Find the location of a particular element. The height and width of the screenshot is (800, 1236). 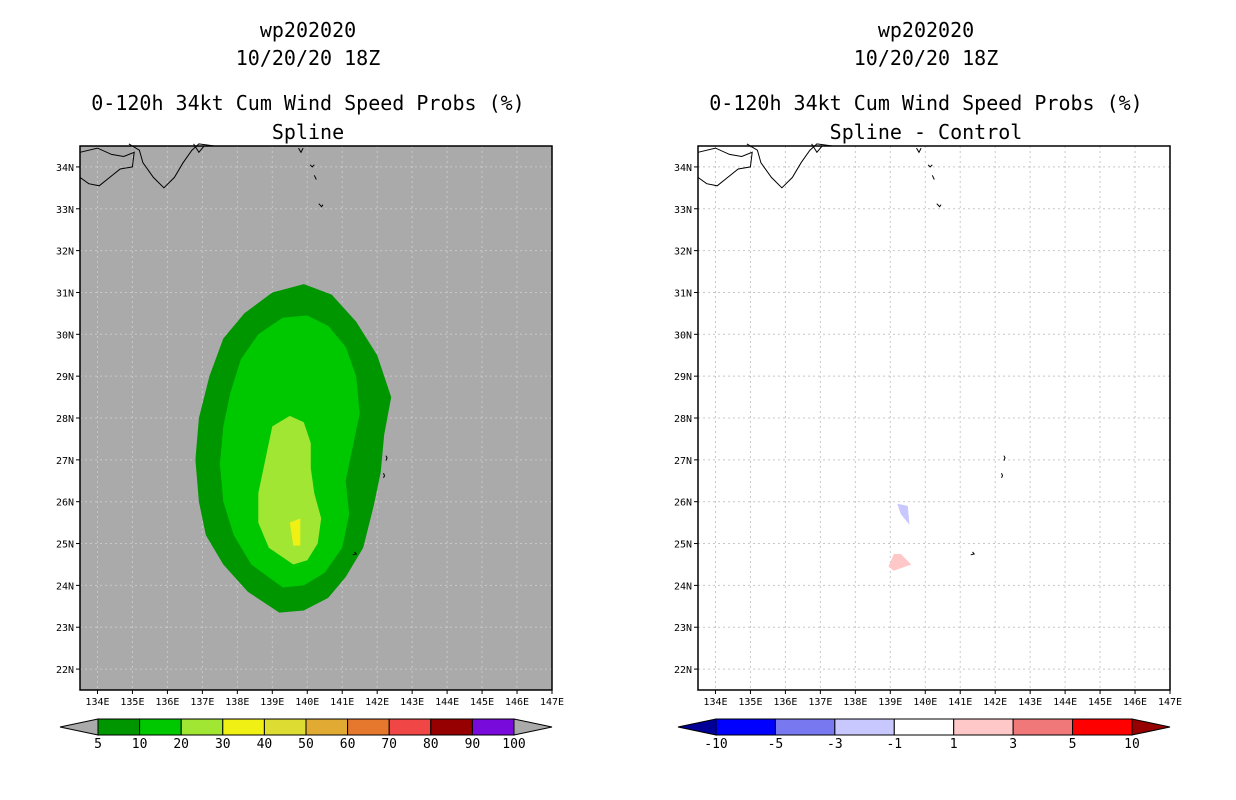

right-subtitle: Spline - Control is located at coordinates (926, 132).